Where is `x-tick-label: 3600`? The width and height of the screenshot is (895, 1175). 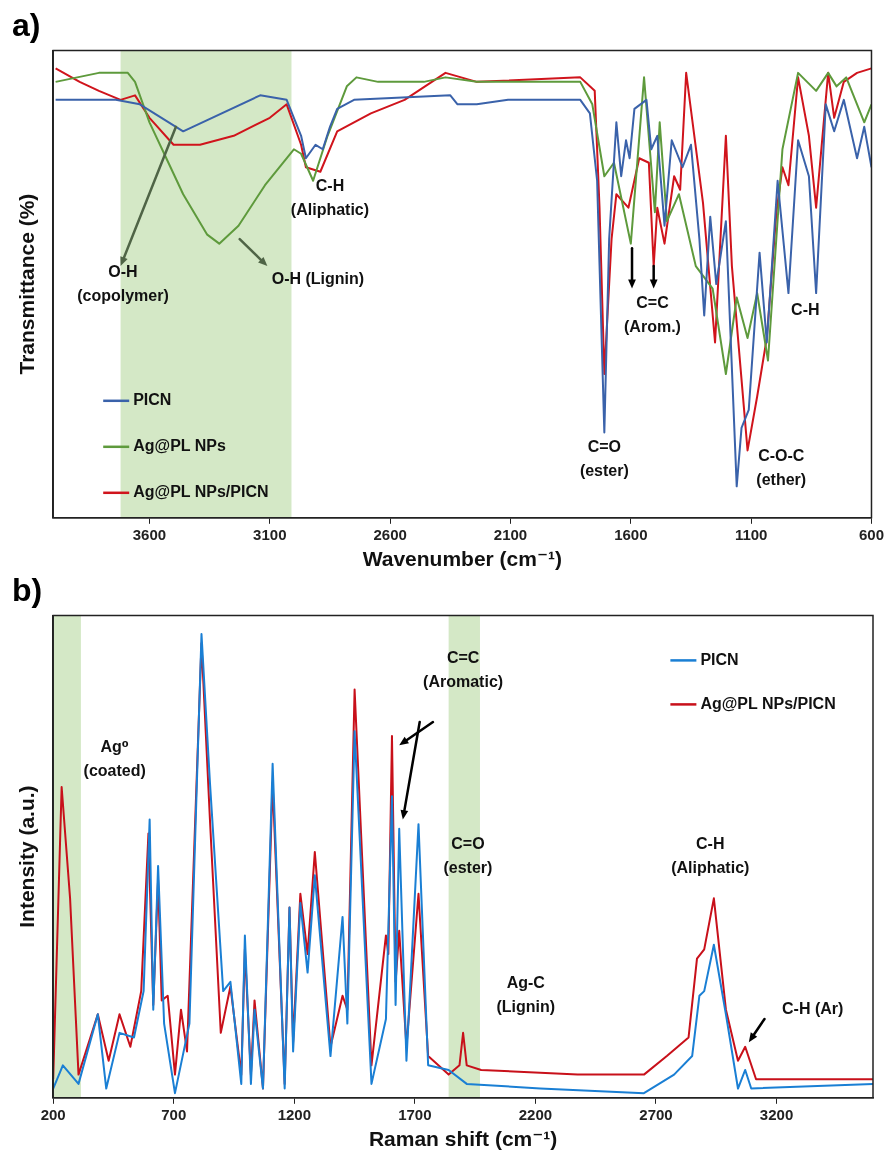 x-tick-label: 3600 is located at coordinates (149, 534).